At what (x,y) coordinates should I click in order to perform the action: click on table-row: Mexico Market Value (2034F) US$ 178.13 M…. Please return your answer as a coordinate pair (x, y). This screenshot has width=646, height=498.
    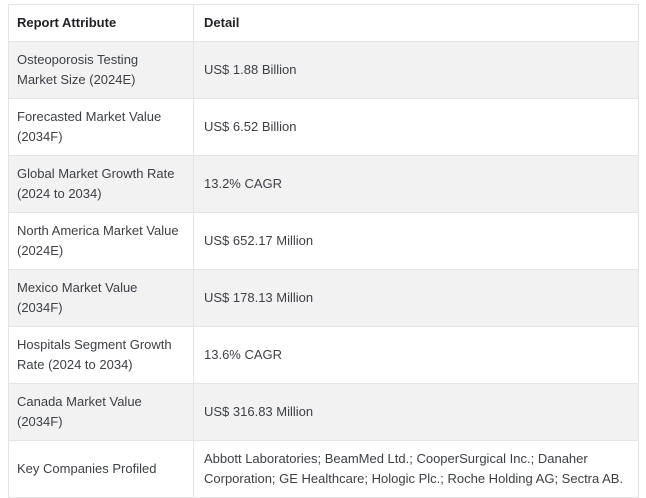
    Looking at the image, I should click on (323, 298).